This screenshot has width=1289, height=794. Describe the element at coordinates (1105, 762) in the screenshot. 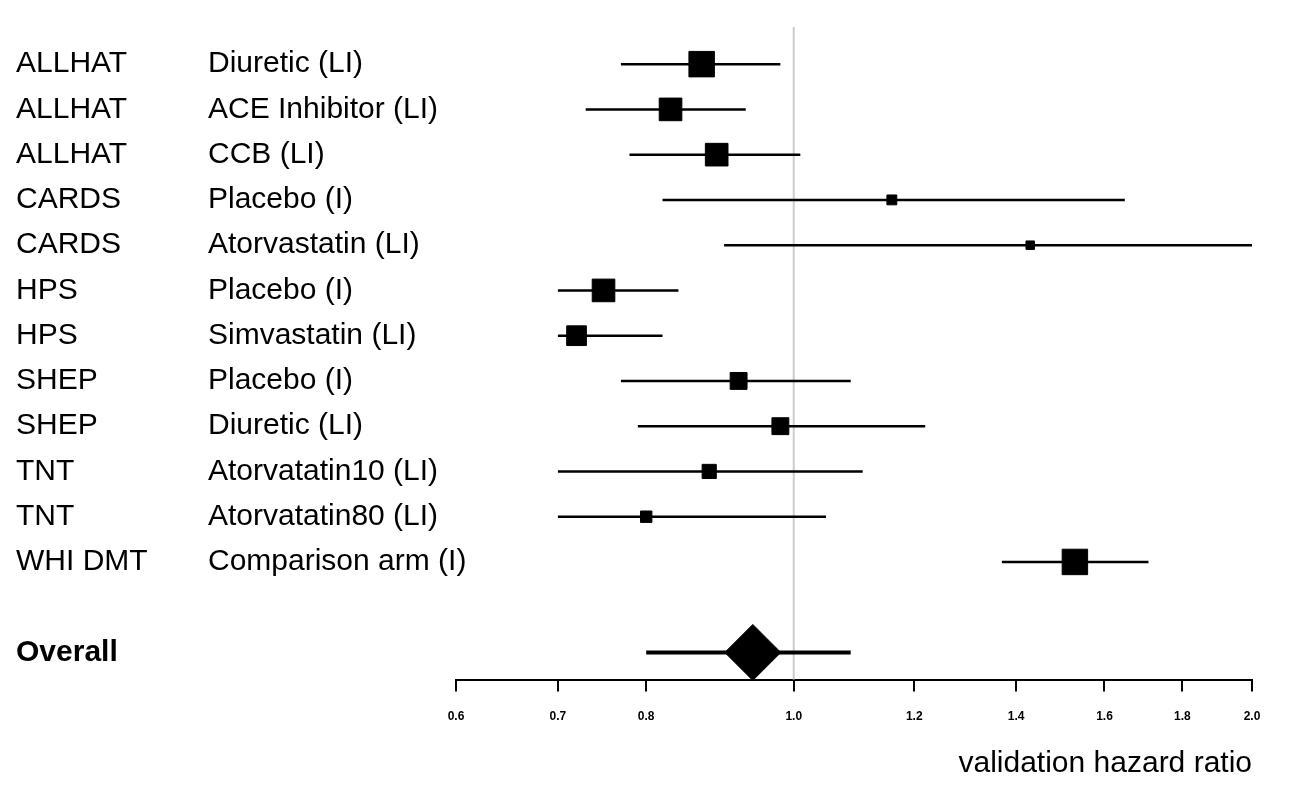

I see `x-axis-title: validation hazard ratio` at that location.